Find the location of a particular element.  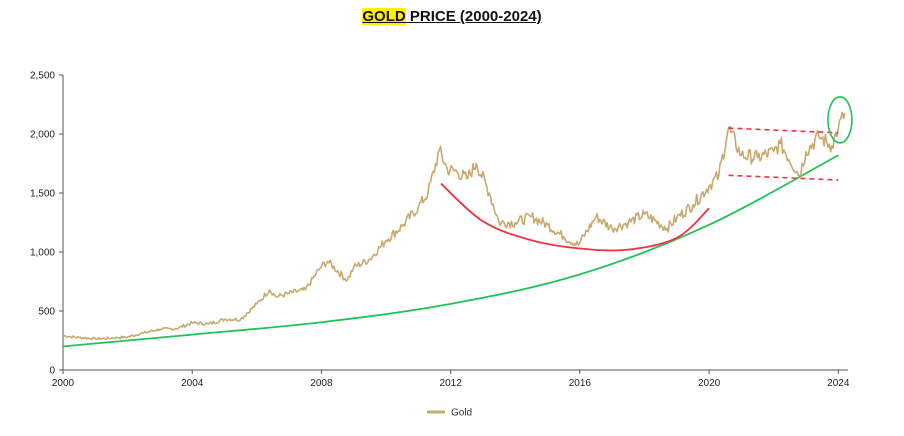

x-tick-label: 2012 is located at coordinates (451, 383).